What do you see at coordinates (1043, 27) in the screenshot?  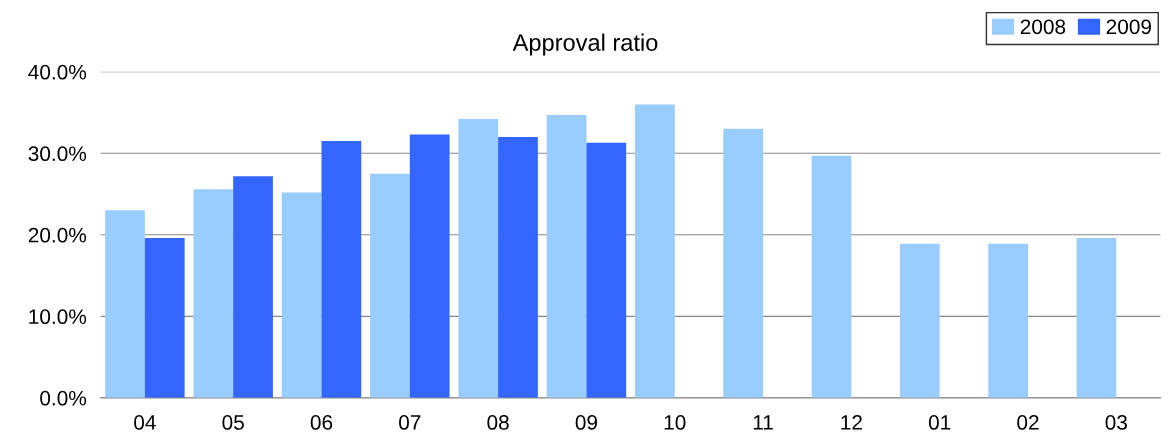 I see `legend-label: 2008` at bounding box center [1043, 27].